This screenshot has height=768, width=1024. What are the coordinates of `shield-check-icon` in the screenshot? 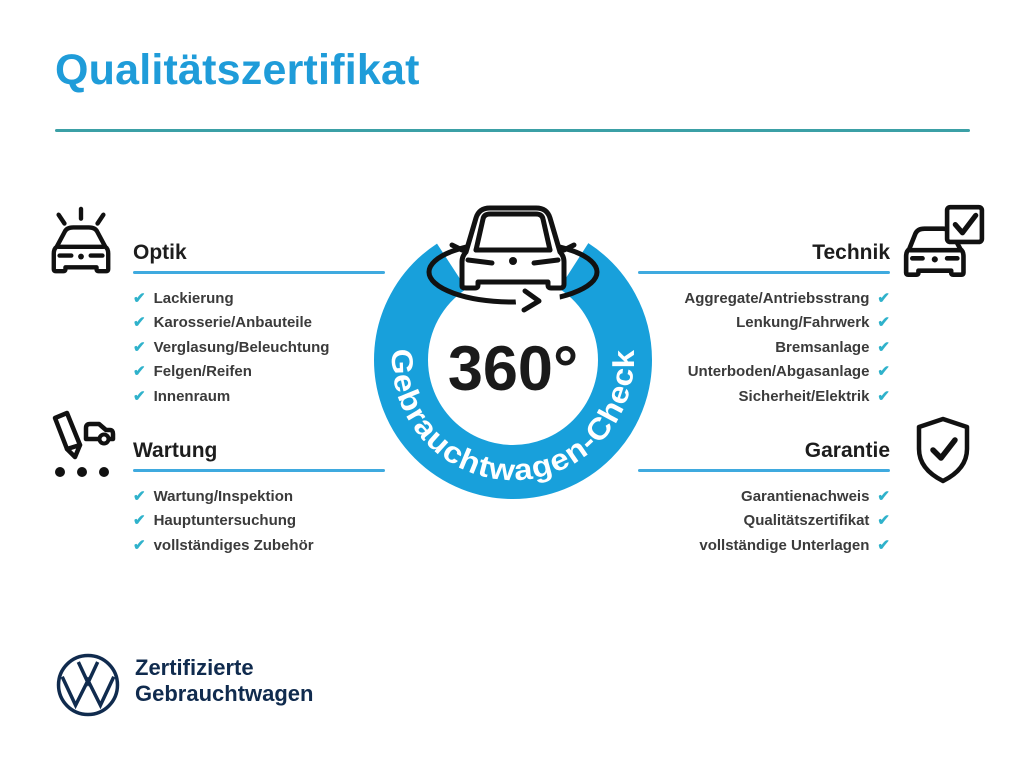 It's located at (943, 450).